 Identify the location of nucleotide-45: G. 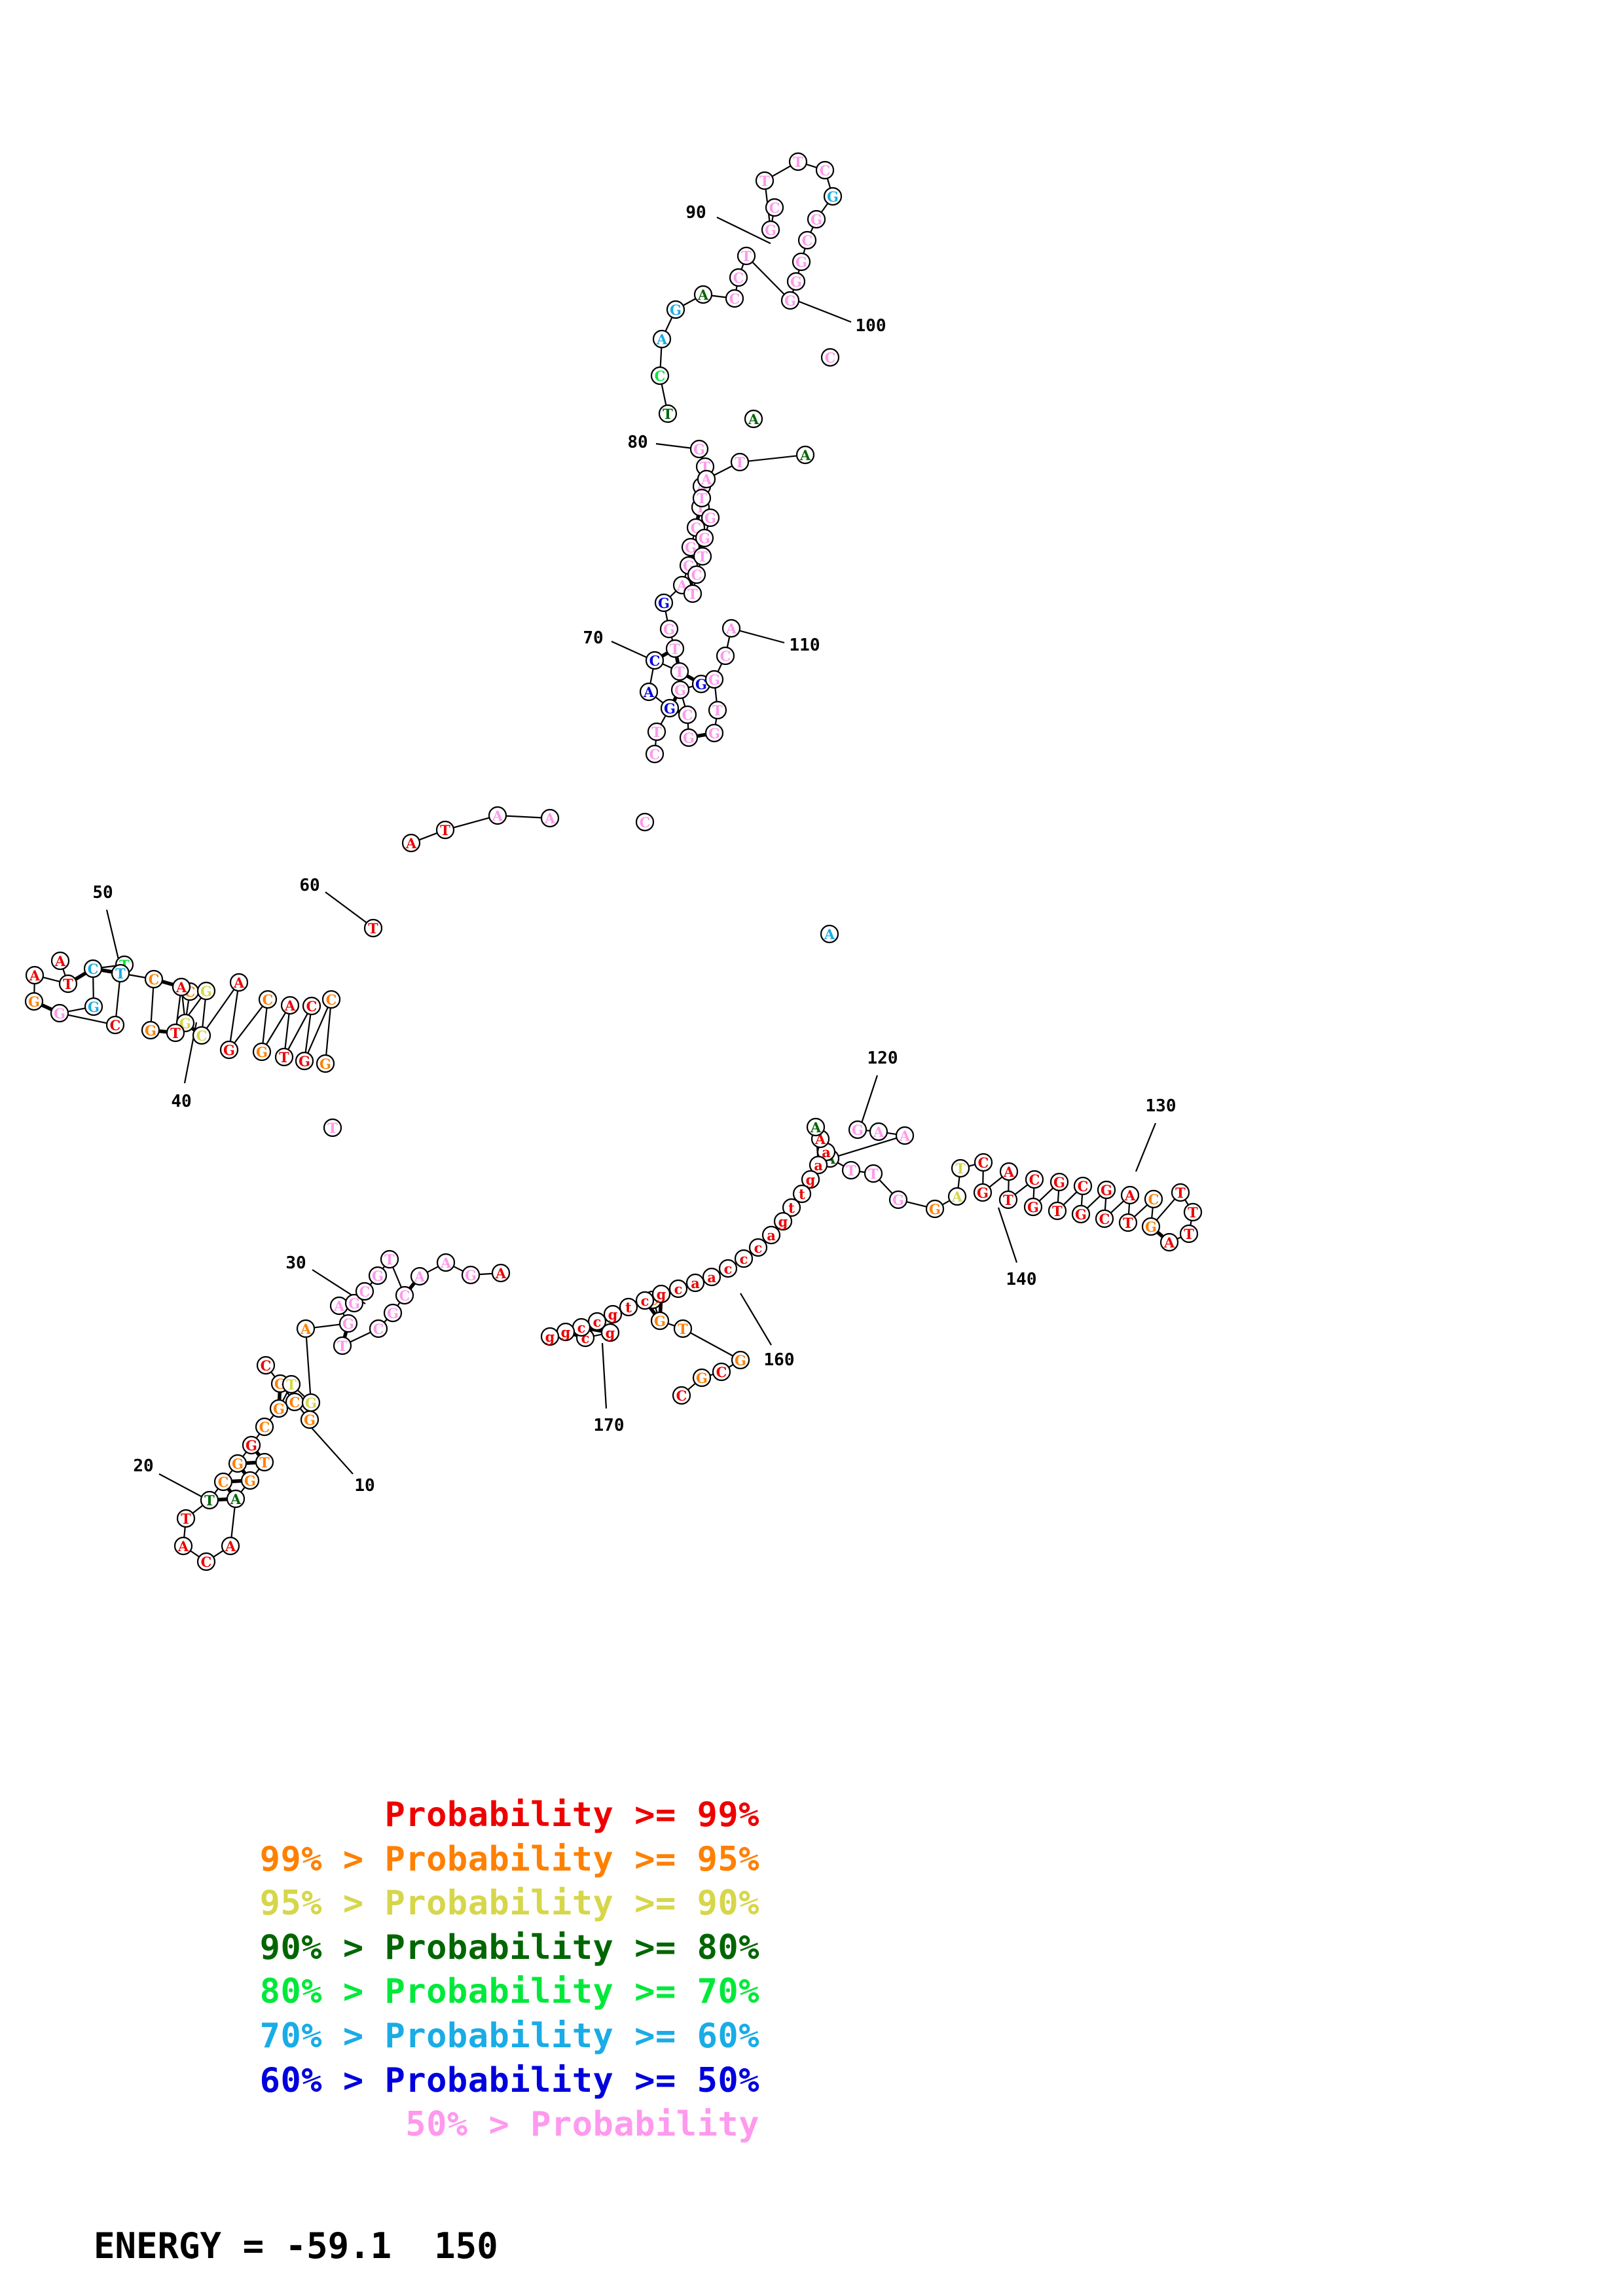
(185, 1023).